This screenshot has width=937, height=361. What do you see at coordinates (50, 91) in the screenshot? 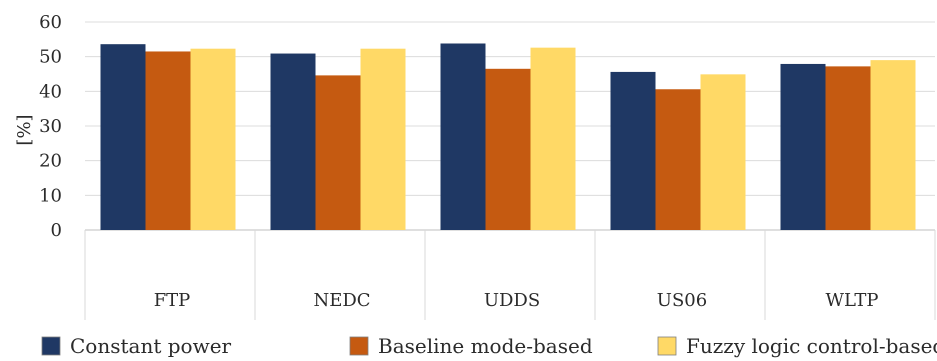
I see `y-tick-label: 40` at bounding box center [50, 91].